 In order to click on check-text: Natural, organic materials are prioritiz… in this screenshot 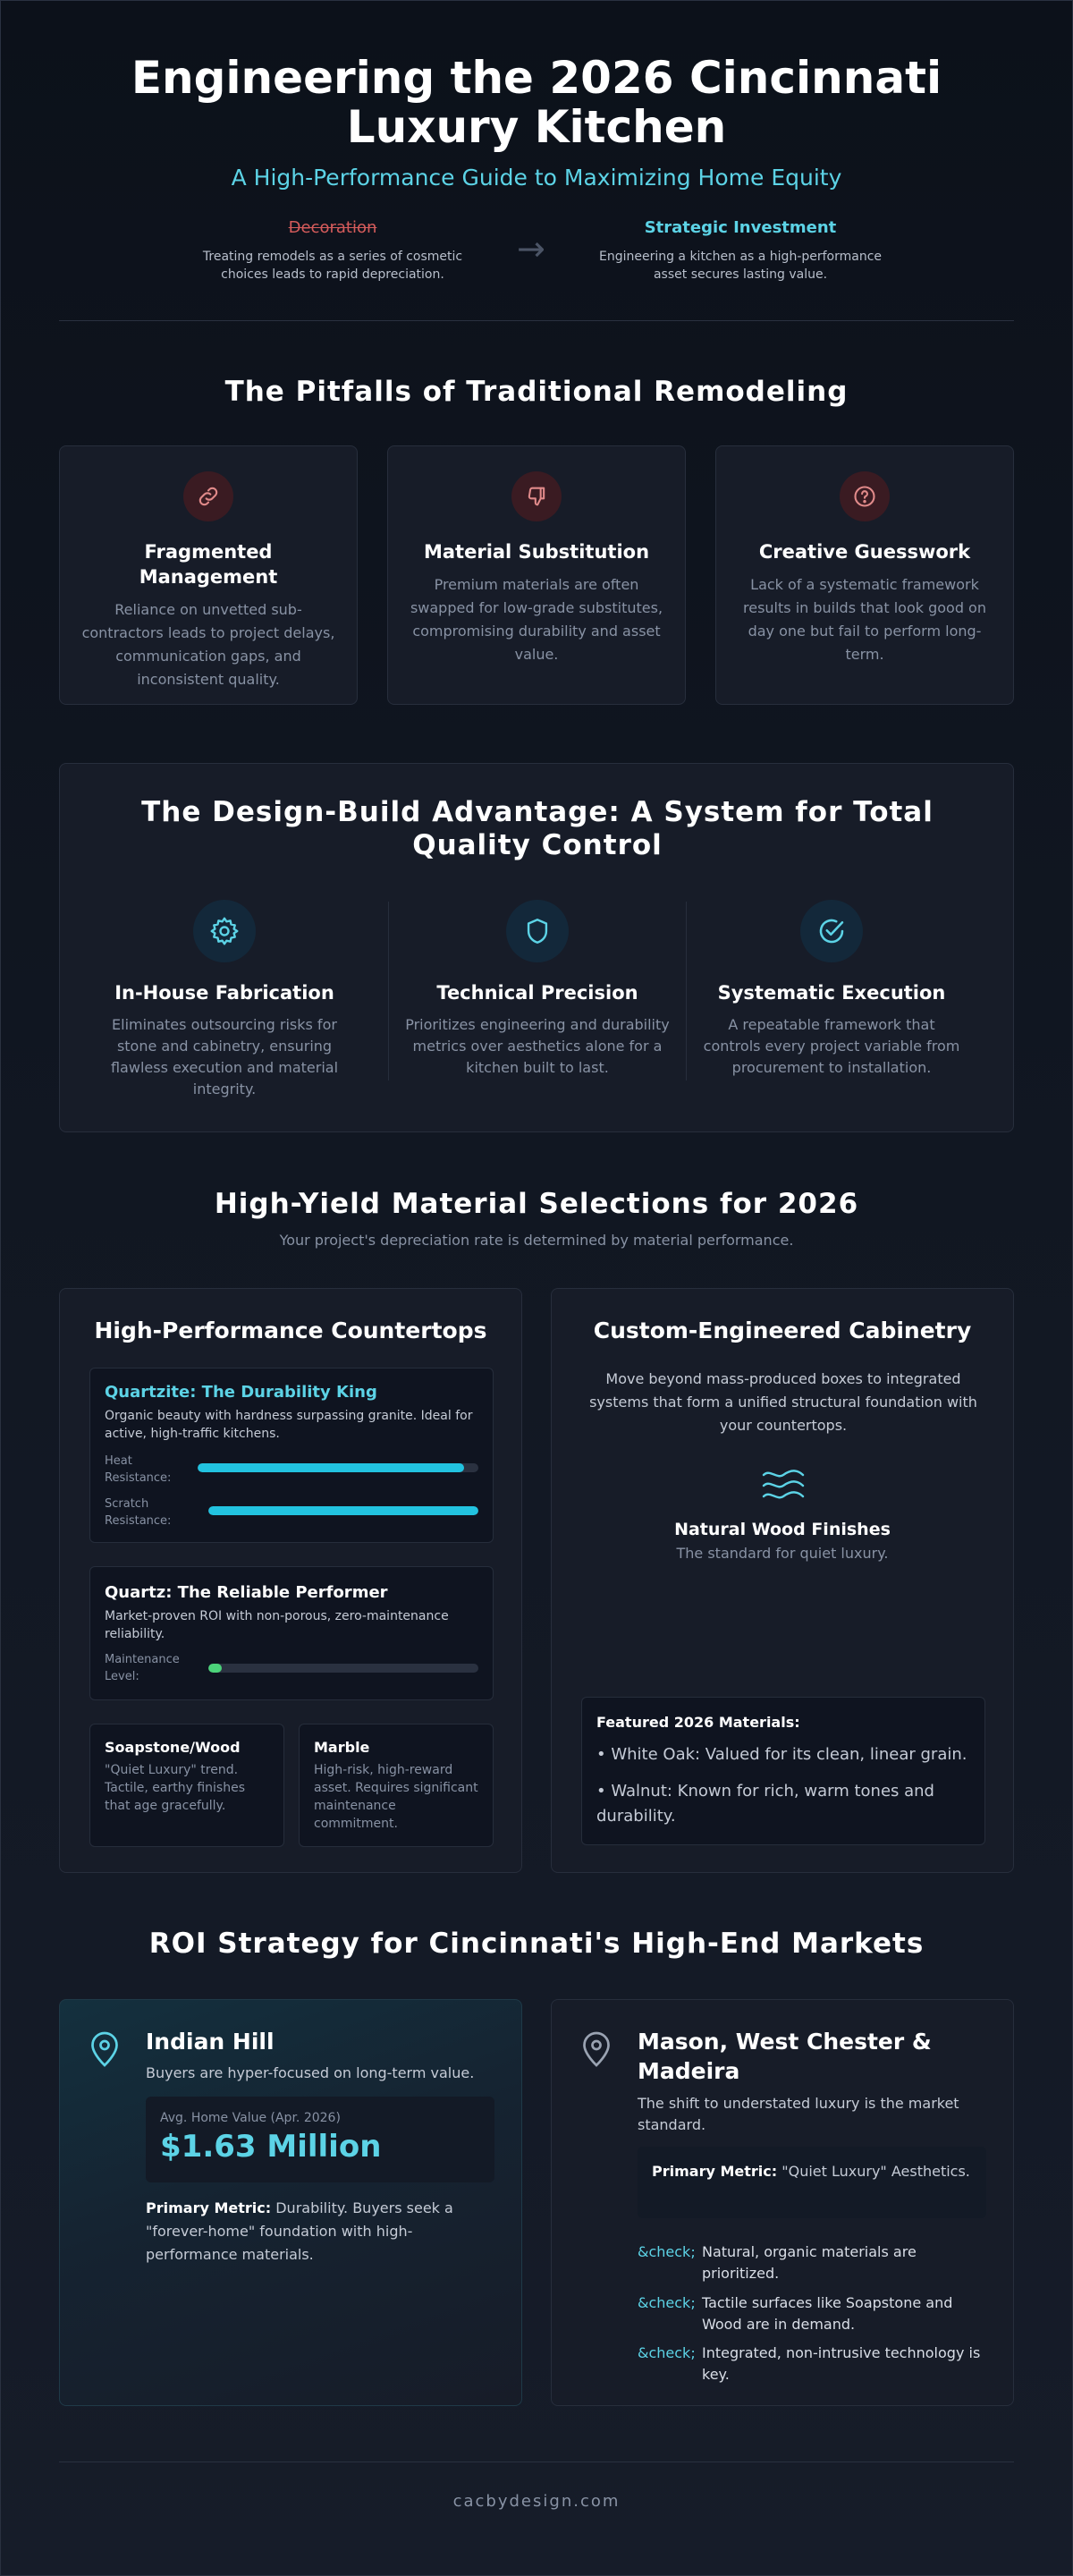, I will do `click(809, 2262)`.